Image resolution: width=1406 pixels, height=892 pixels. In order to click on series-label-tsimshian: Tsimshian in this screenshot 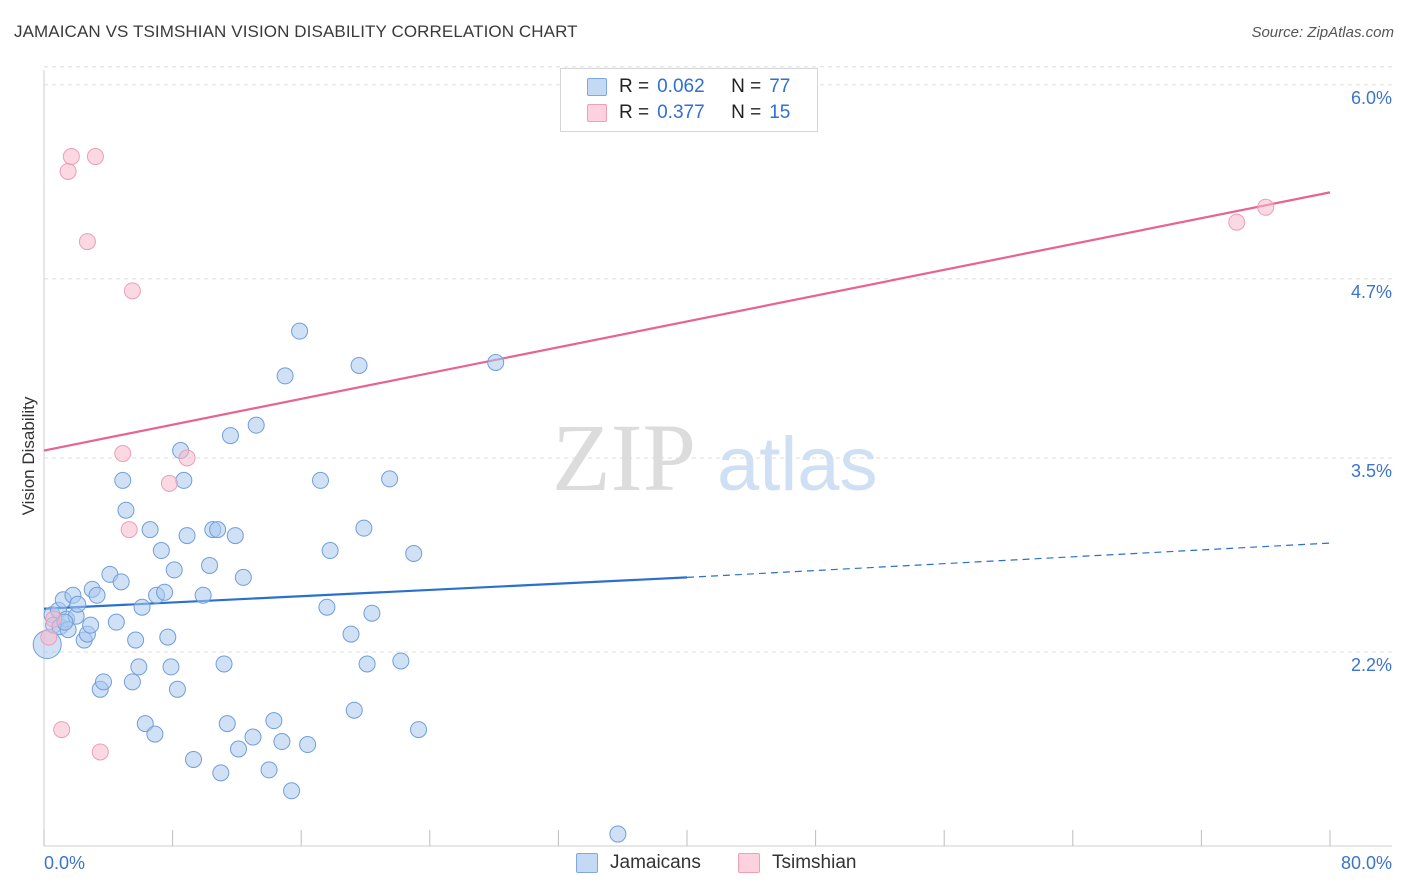, I will do `click(814, 862)`.